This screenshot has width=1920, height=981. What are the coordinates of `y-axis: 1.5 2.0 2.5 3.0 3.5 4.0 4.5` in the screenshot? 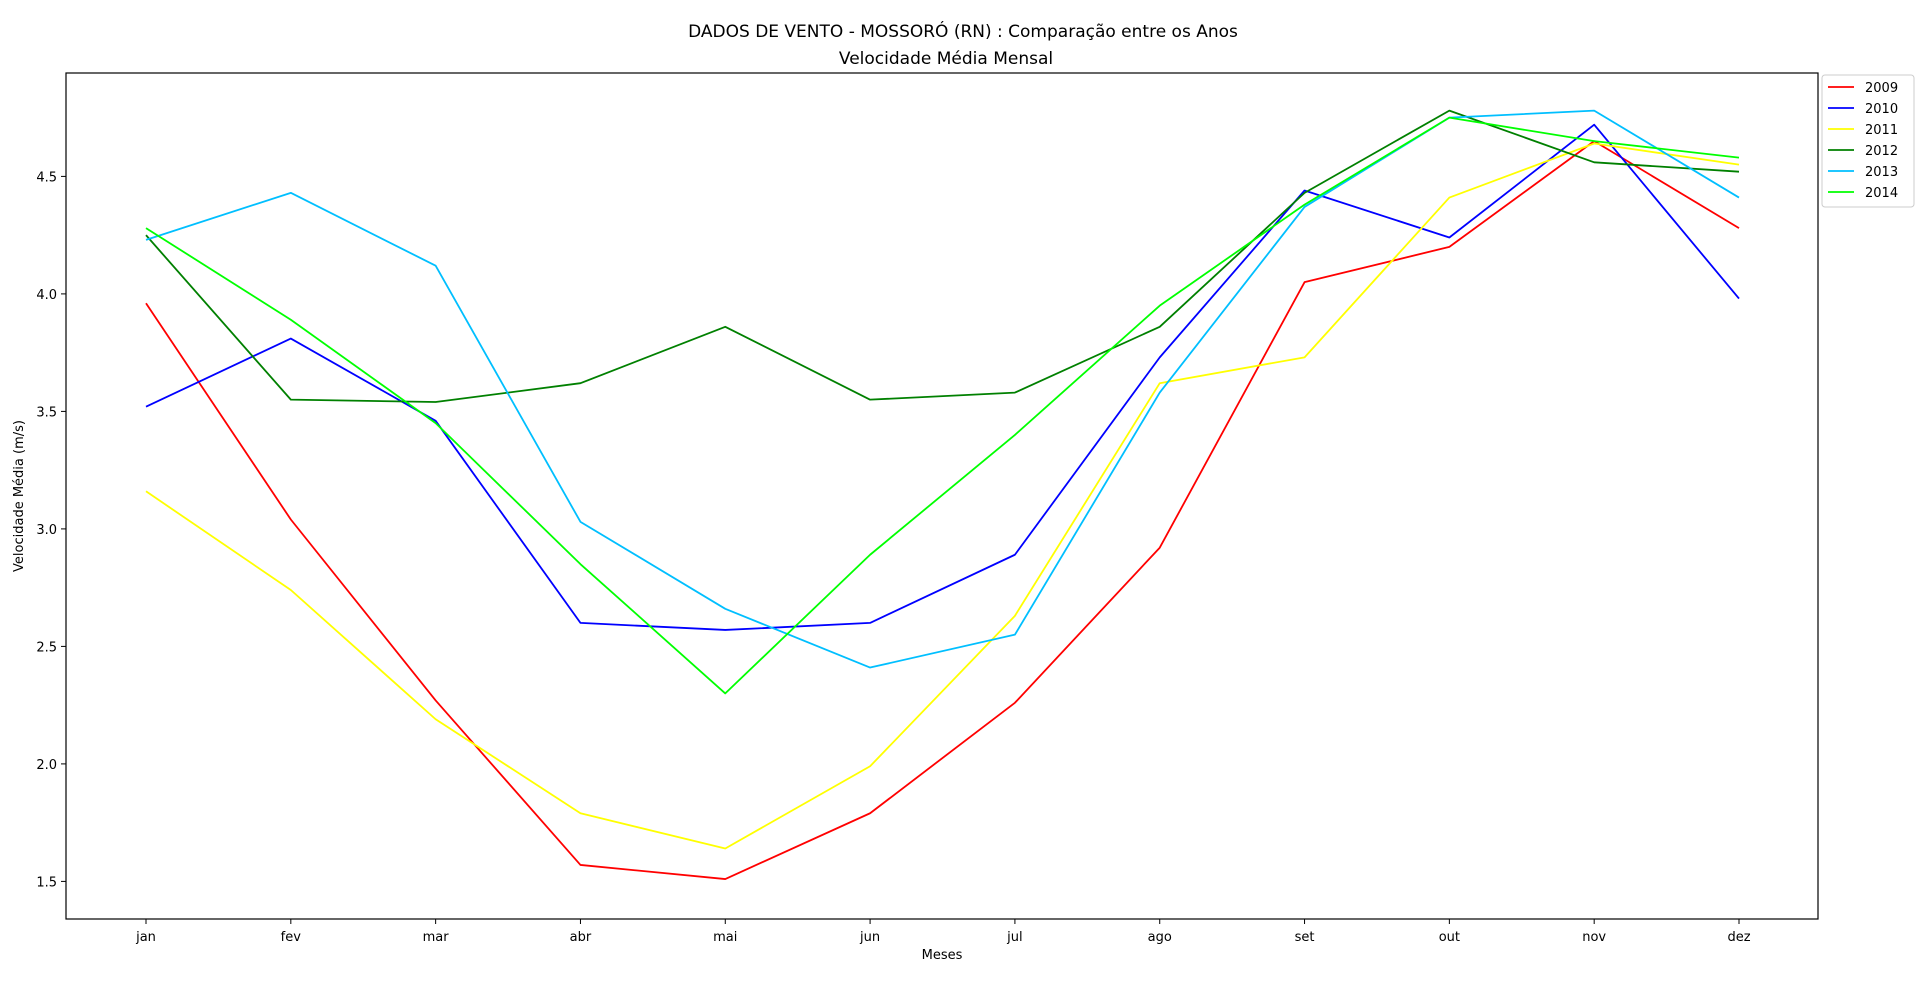 It's located at (51, 530).